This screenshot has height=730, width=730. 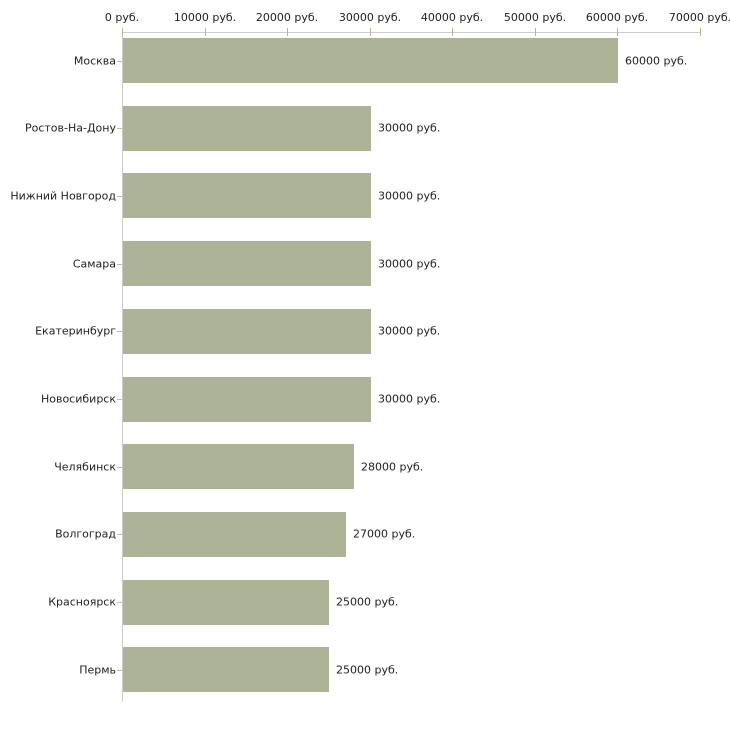 What do you see at coordinates (384, 534) in the screenshot?
I see `value-label: 27000 руб.` at bounding box center [384, 534].